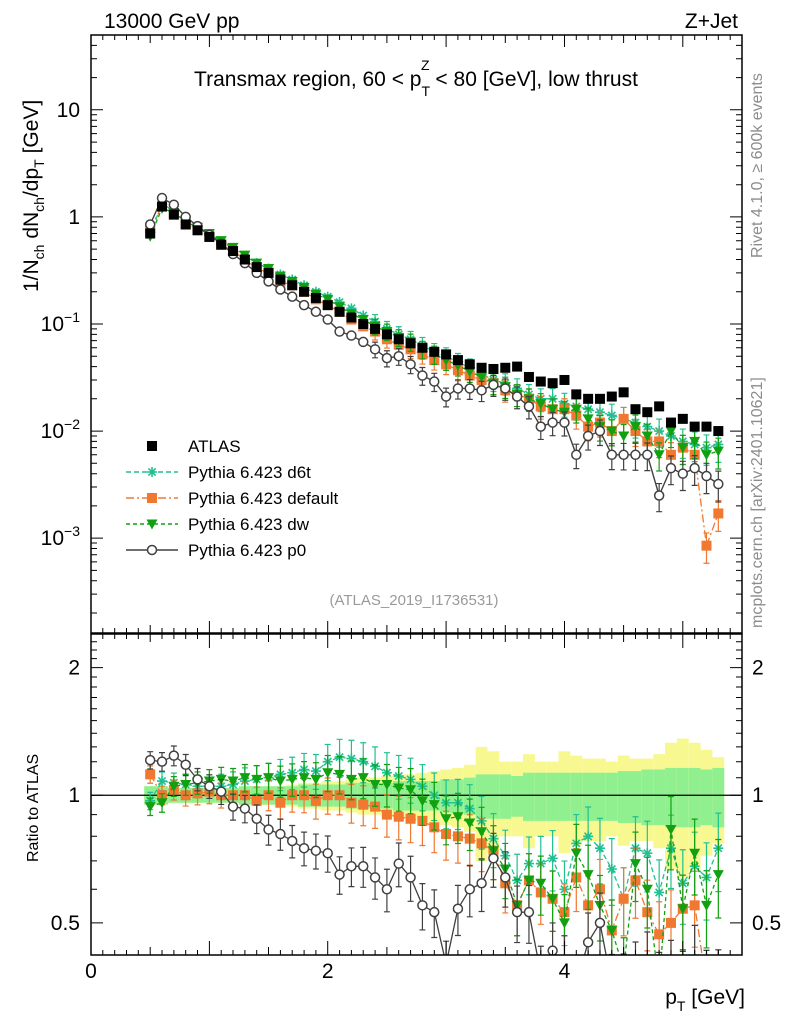 This screenshot has width=786, height=1024. I want to click on rivet-version-label: Rivet 4.1.0, ≥ 600k events, so click(757, 165).